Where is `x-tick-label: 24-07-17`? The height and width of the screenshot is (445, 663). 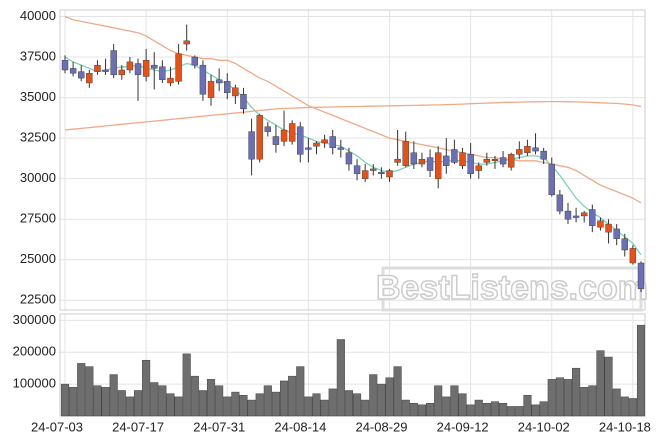 x-tick-label: 24-07-17 is located at coordinates (138, 426).